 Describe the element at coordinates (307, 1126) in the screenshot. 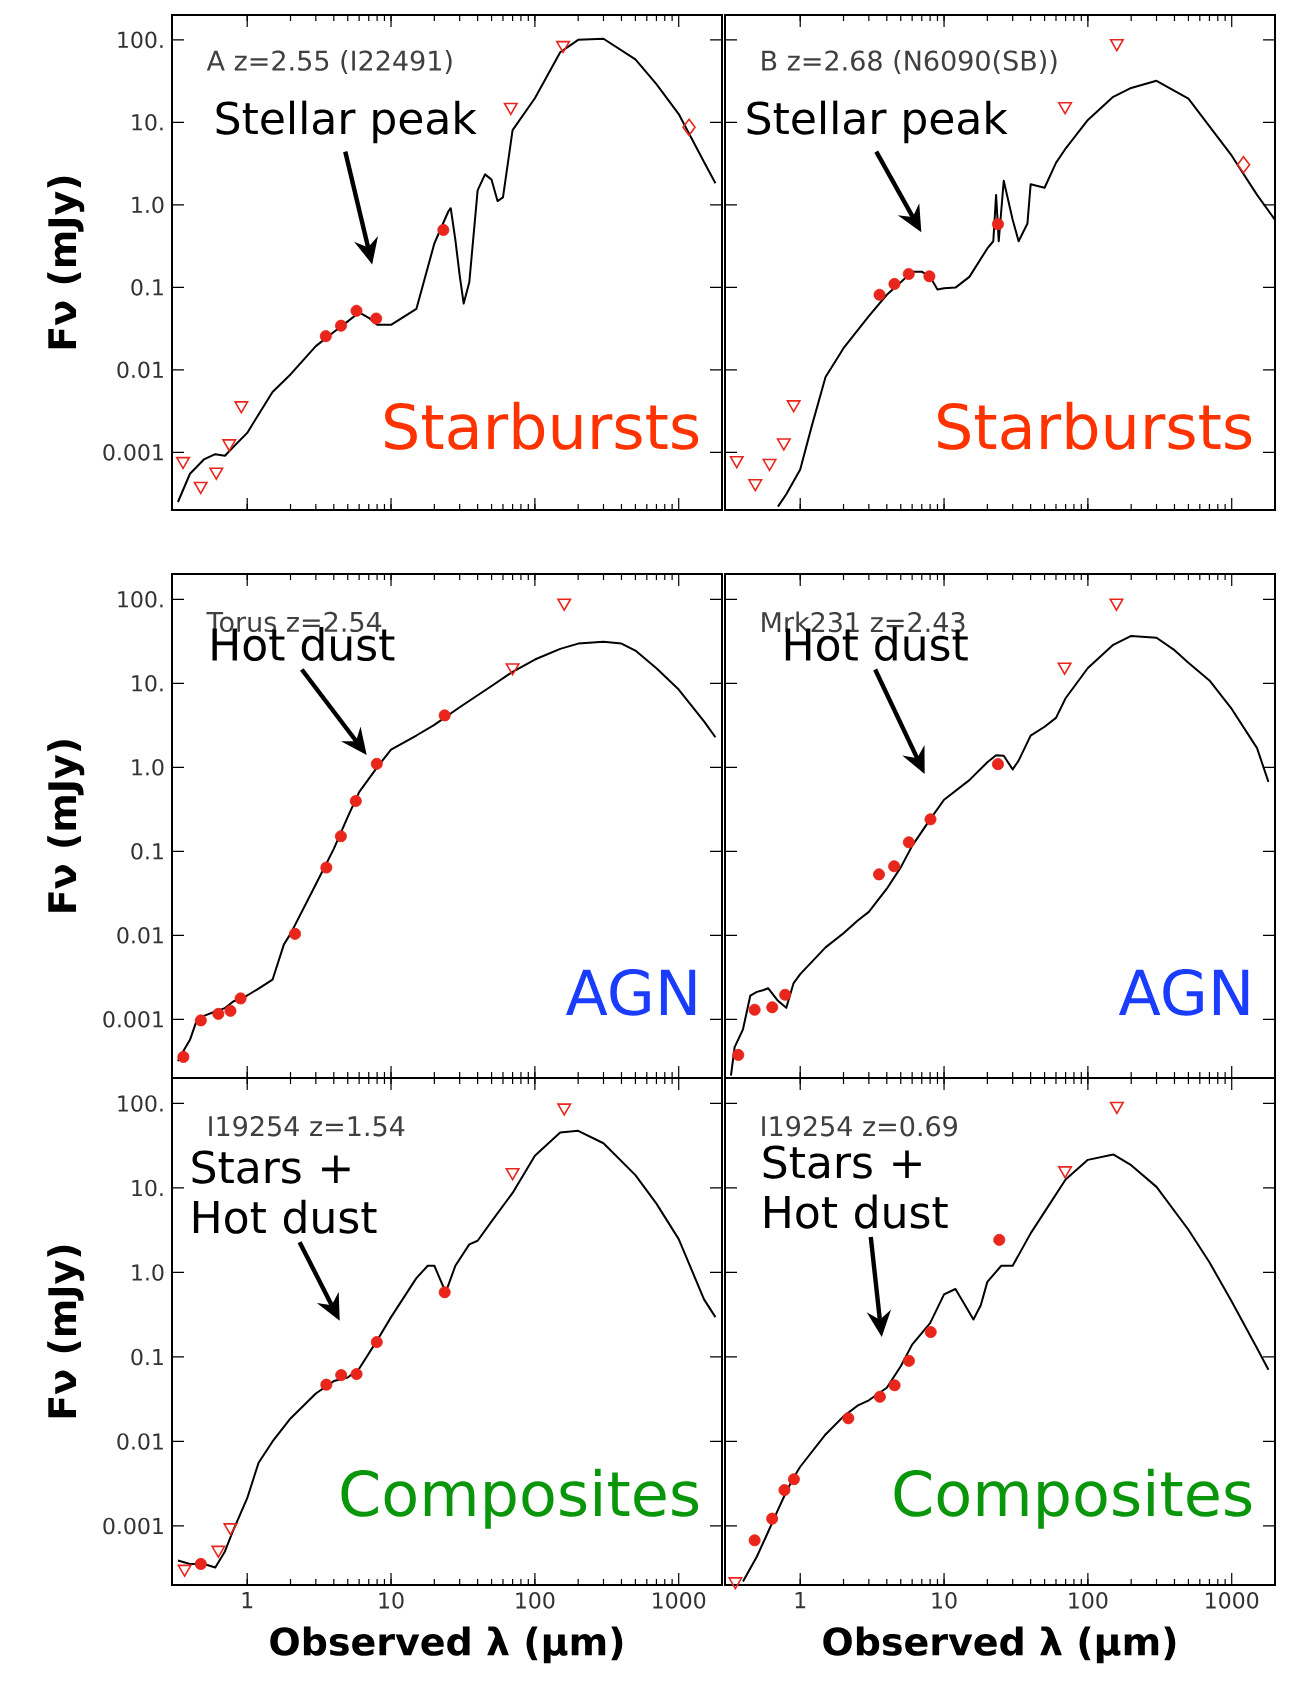

I see `annotation: I19254 z=1.54` at that location.